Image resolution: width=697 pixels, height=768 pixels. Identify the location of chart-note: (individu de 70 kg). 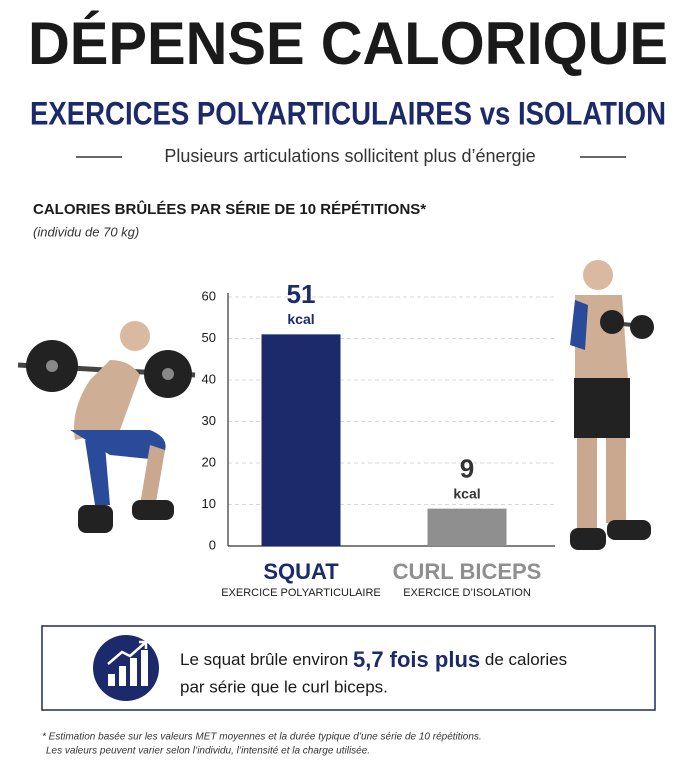
(86, 231).